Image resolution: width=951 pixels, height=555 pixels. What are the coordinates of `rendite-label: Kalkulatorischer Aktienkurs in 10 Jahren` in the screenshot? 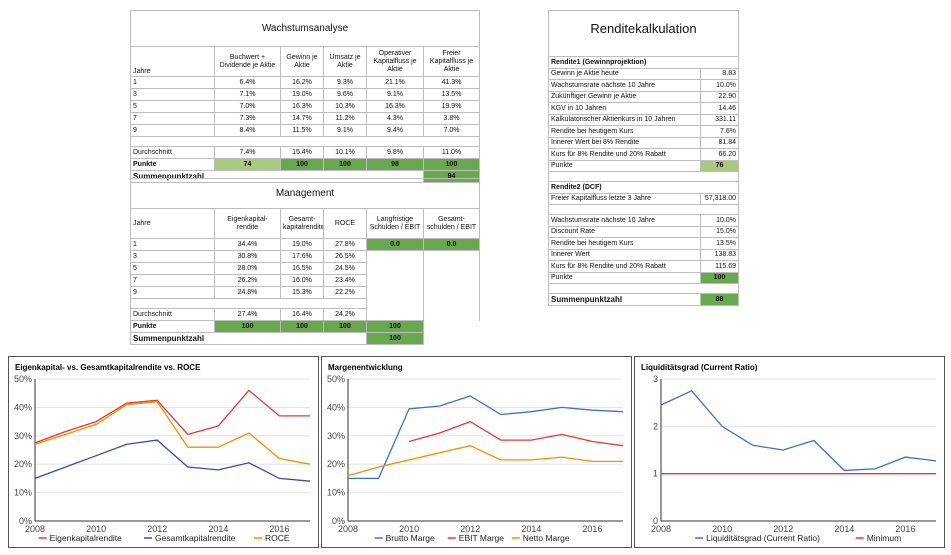 It's located at (624, 119).